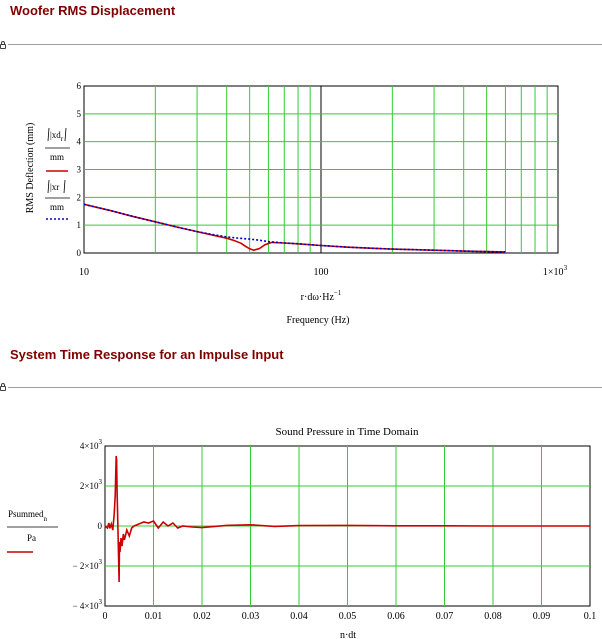 The width and height of the screenshot is (602, 639). Describe the element at coordinates (202, 616) in the screenshot. I see `x-tick-label: 0.02` at that location.